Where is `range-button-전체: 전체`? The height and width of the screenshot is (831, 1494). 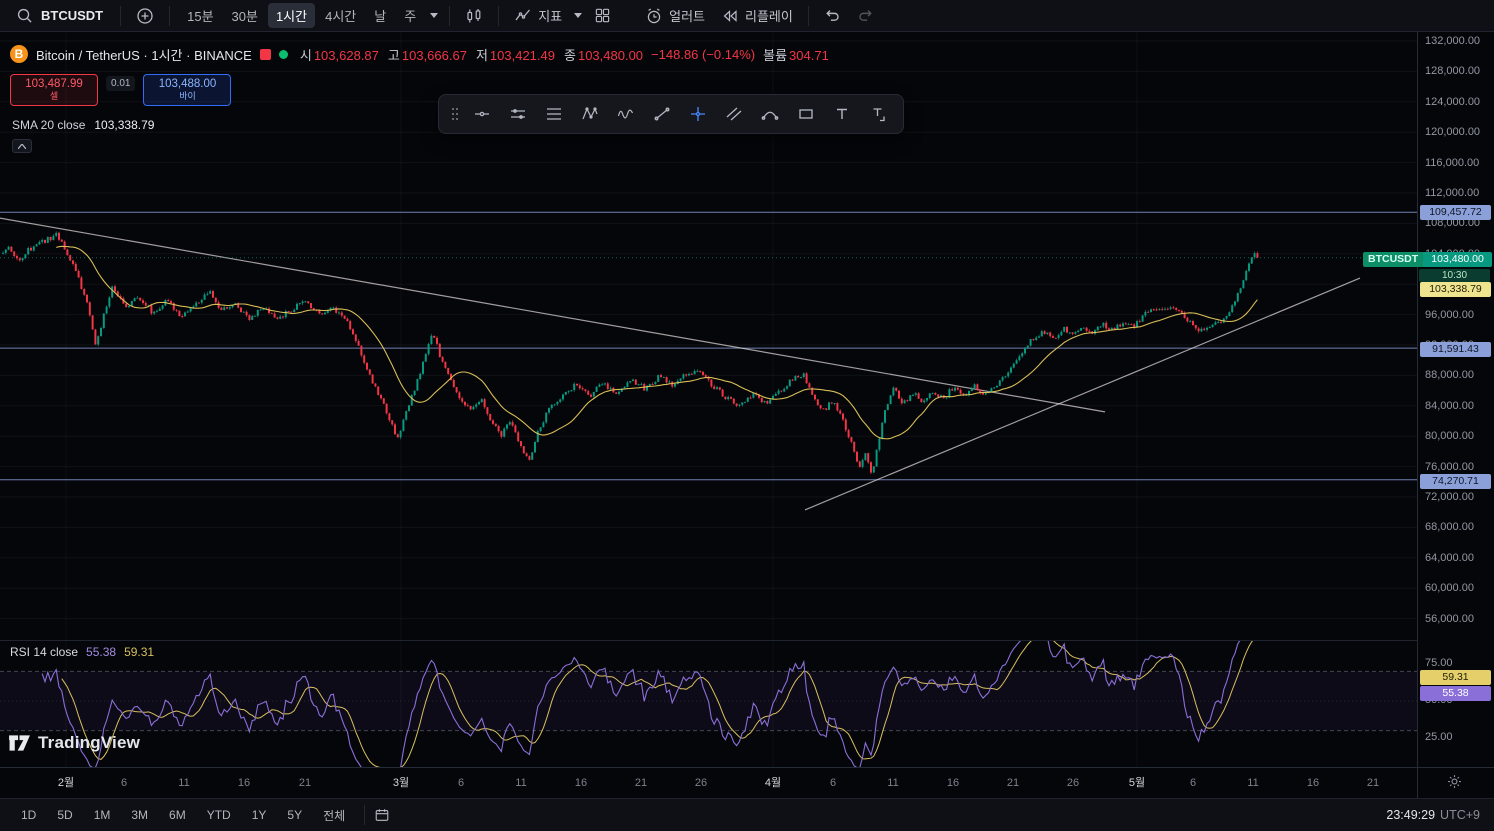 range-button-전체: 전체 is located at coordinates (334, 815).